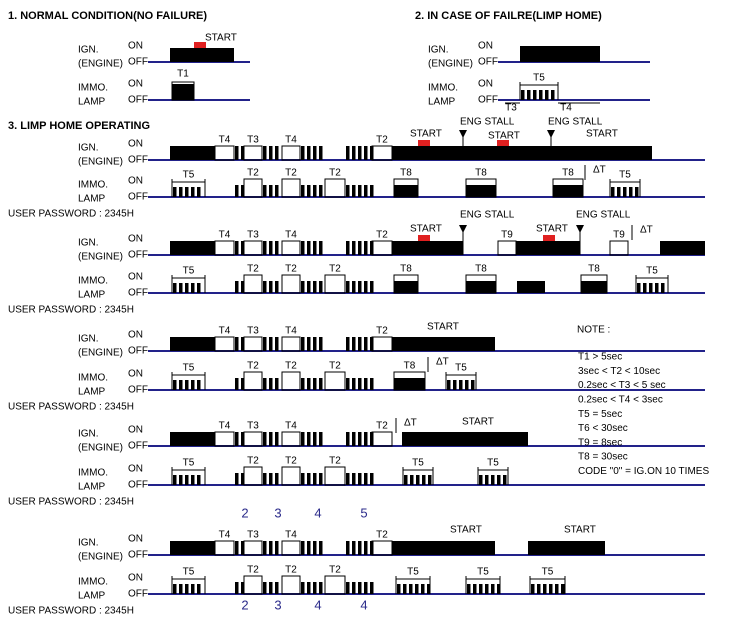 This screenshot has width=731, height=623. I want to click on note-line: T1 > 5sec, so click(600, 357).